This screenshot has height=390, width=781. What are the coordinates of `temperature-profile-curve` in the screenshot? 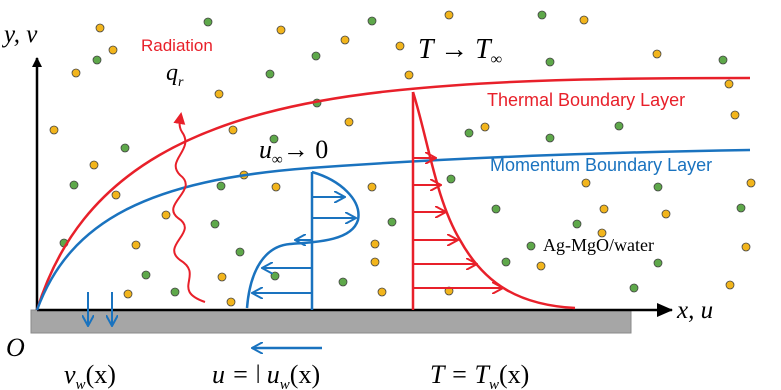 It's located at (493, 200).